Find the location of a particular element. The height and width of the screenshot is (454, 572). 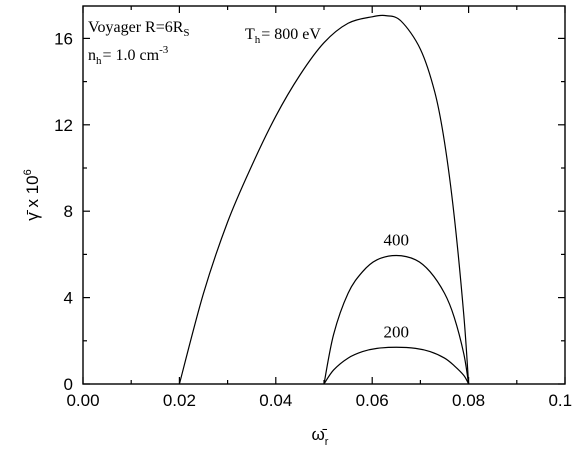

annotation-temperature-t: T is located at coordinates (250, 34).